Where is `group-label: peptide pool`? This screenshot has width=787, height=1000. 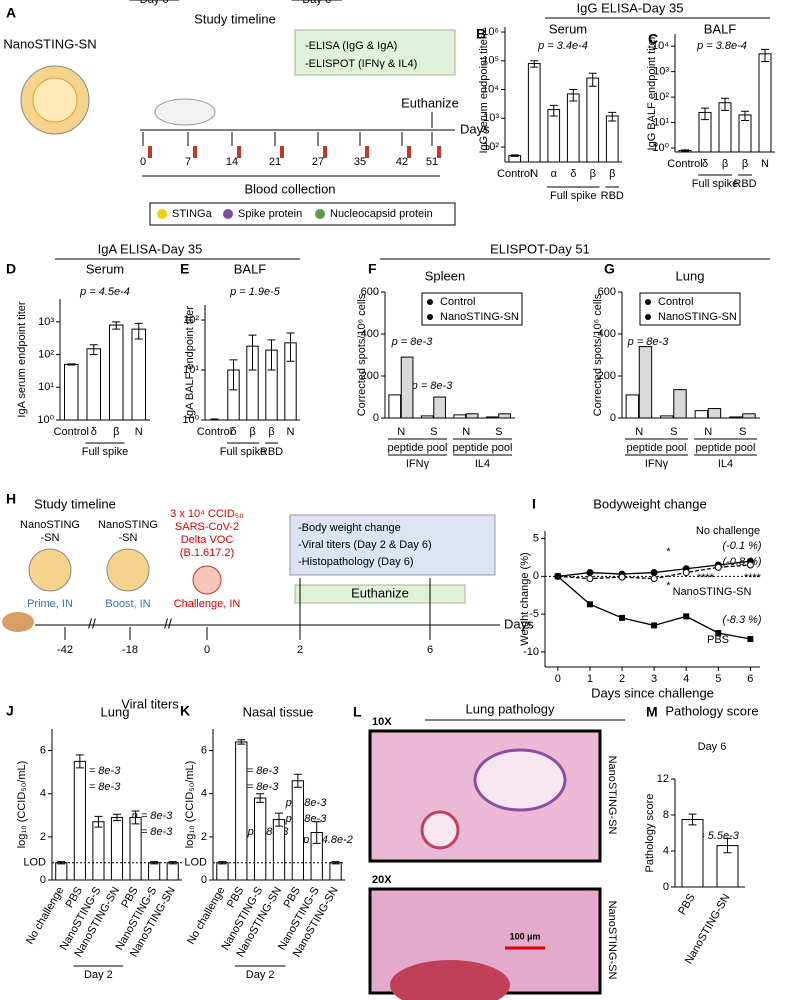
group-label: peptide pool is located at coordinates (483, 448).